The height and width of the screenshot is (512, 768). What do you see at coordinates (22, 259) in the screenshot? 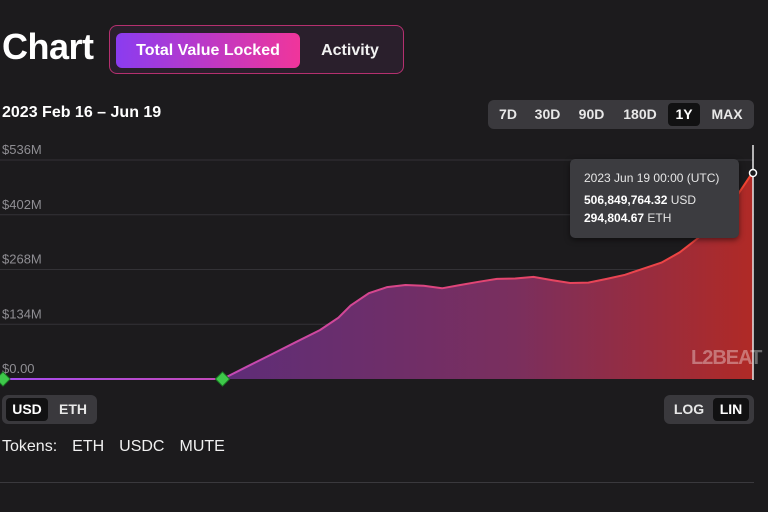
I see `y-tick-label: $268M` at bounding box center [22, 259].